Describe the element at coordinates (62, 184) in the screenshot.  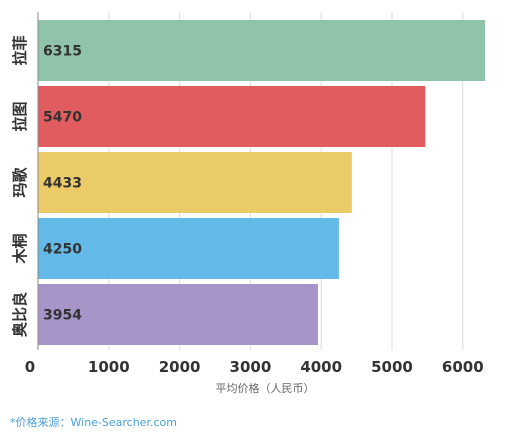
I see `bar-value-label: 4433` at that location.